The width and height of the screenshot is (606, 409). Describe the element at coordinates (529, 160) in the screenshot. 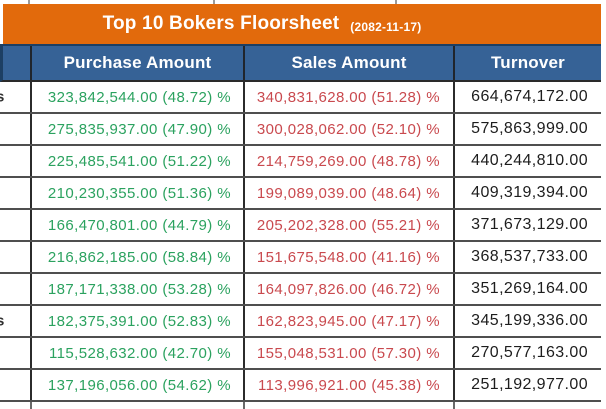

I see `turnover-cell: 440,244,810.00` at that location.